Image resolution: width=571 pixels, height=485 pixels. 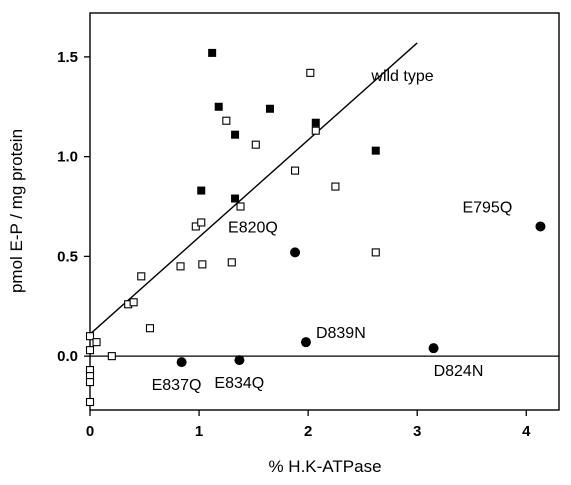 What do you see at coordinates (177, 385) in the screenshot?
I see `mutant-label: E837Q` at bounding box center [177, 385].